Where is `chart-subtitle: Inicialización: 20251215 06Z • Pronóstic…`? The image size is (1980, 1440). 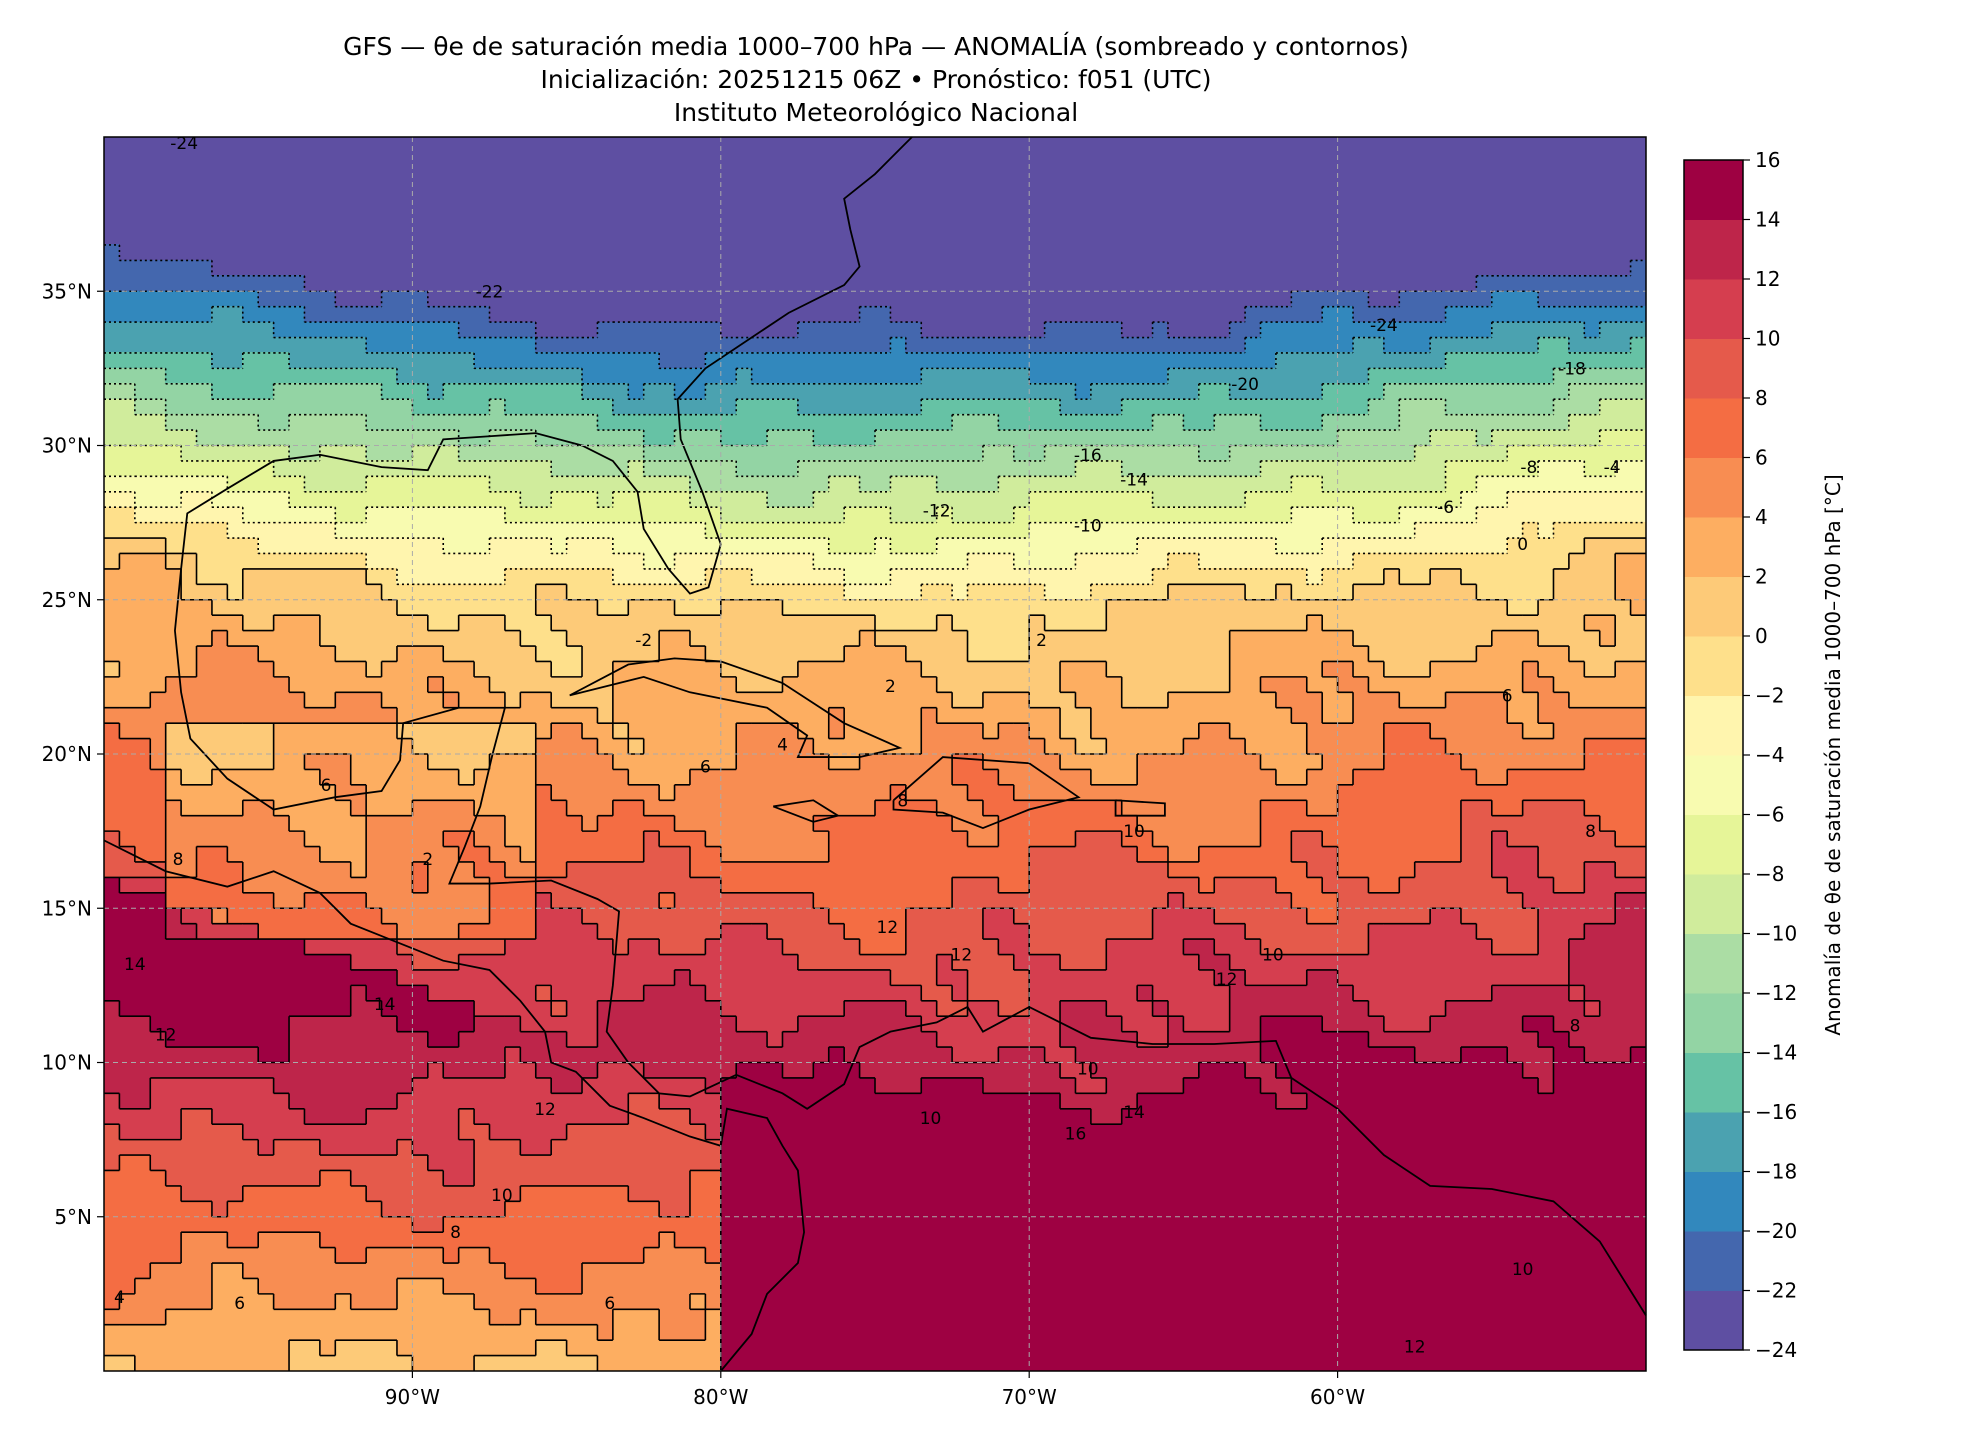
chart-subtitle: Inicialización: 20251215 06Z • Pronóstic… is located at coordinates (876, 79).